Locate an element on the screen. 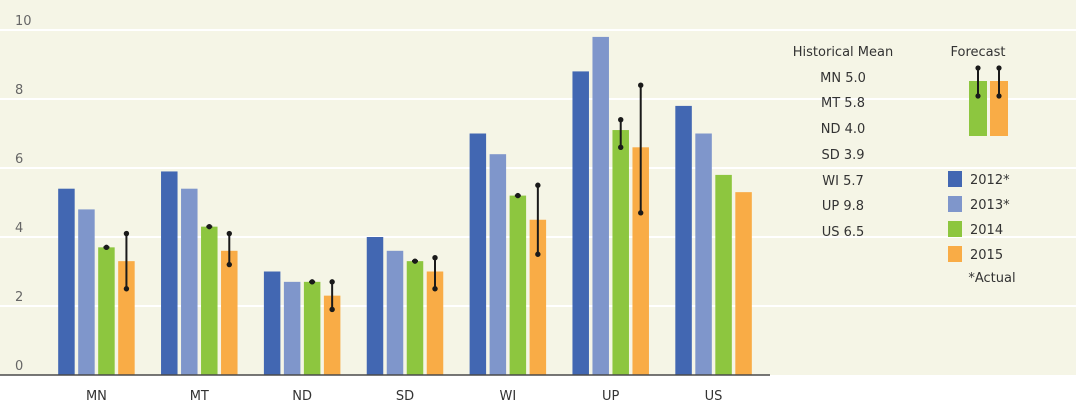 This screenshot has width=1076, height=404. y-tick-label: 4 is located at coordinates (19, 228).